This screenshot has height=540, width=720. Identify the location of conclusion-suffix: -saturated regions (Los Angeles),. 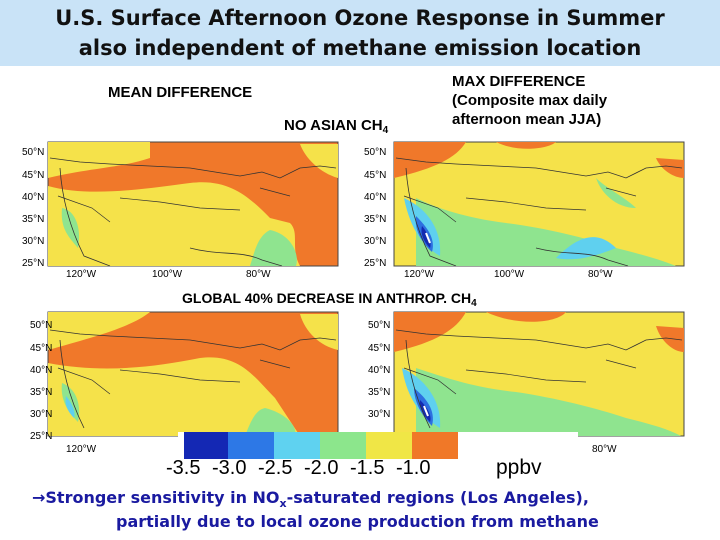
(437, 497).